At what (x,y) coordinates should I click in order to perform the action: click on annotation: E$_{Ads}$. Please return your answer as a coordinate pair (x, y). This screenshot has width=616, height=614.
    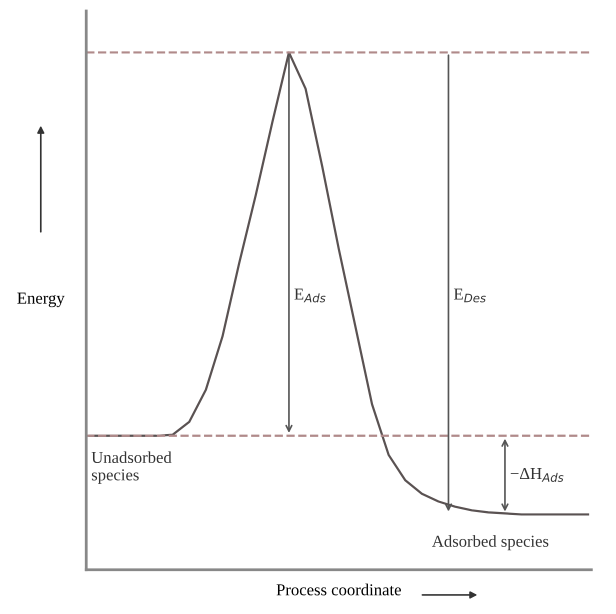
    Looking at the image, I should click on (310, 295).